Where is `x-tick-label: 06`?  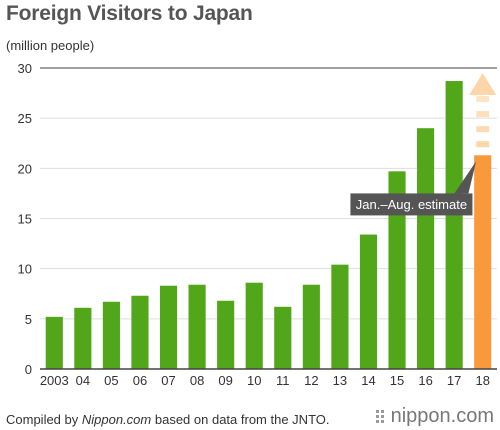
x-tick-label: 06 is located at coordinates (140, 380).